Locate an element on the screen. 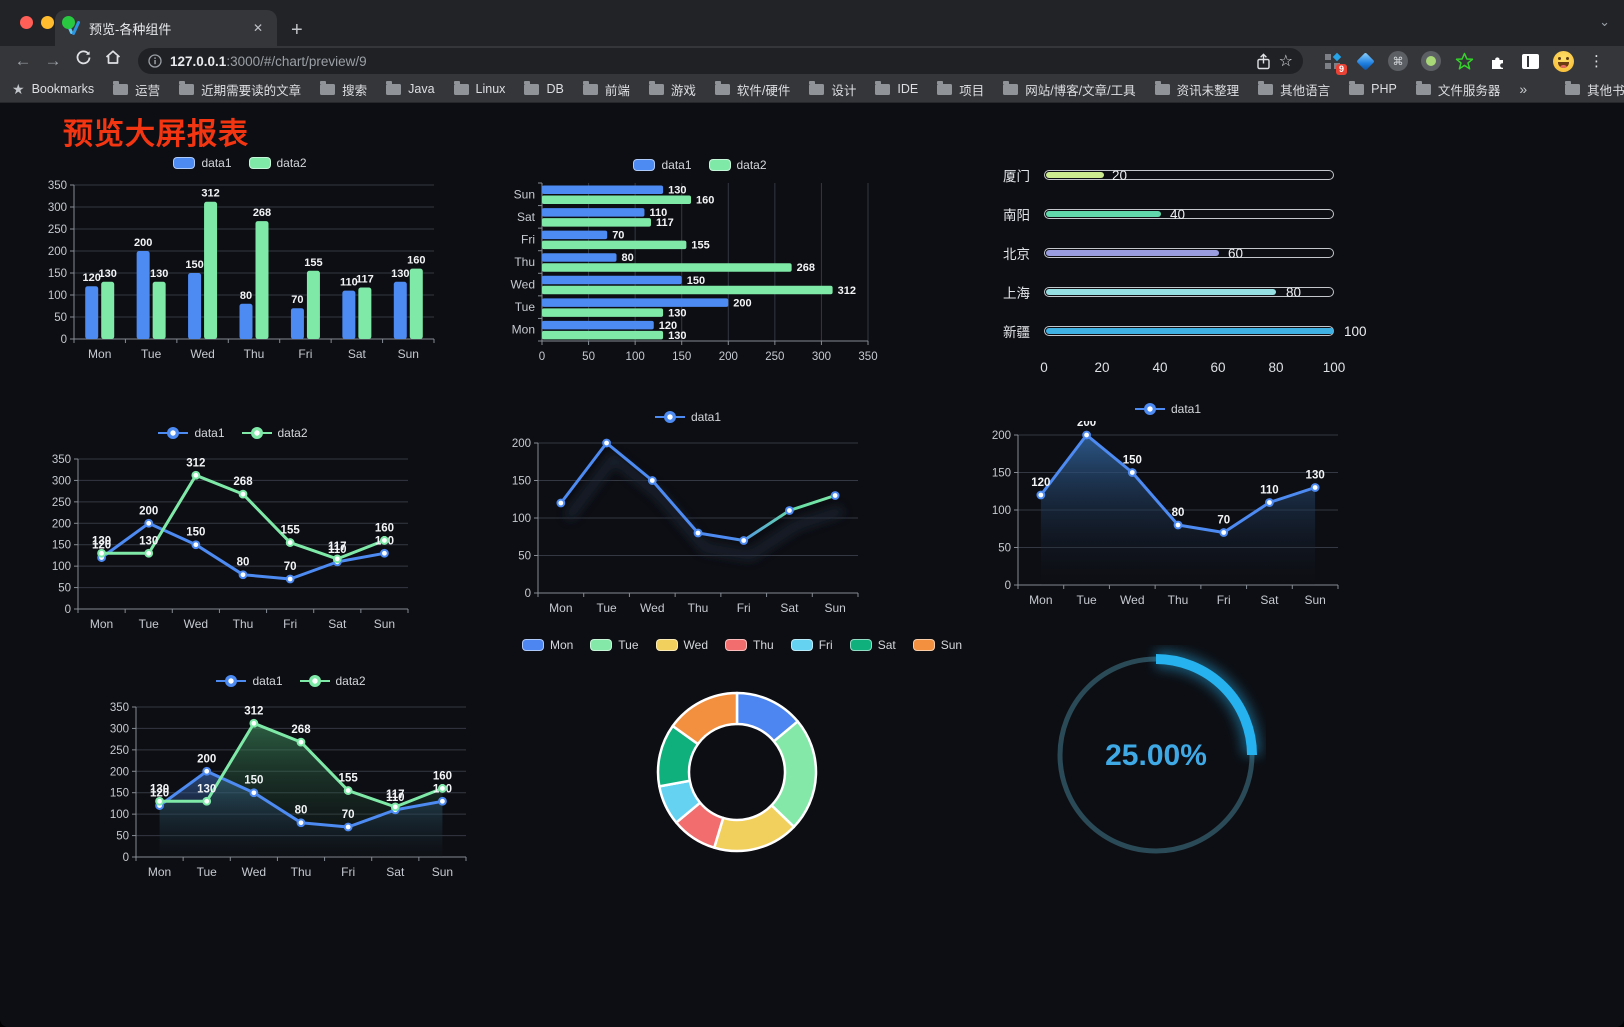 This screenshot has height=1027, width=1624. city-label: 厦门 is located at coordinates (1016, 176).